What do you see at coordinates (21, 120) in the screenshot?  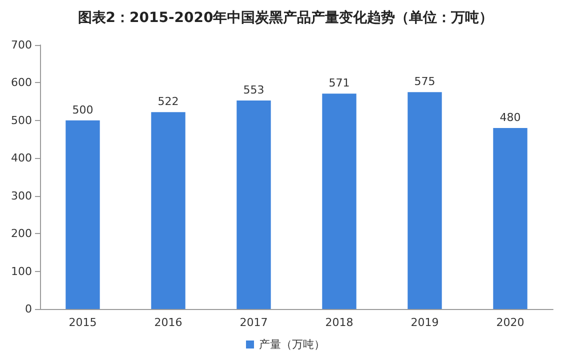 I see `y-tick-label: 500` at bounding box center [21, 120].